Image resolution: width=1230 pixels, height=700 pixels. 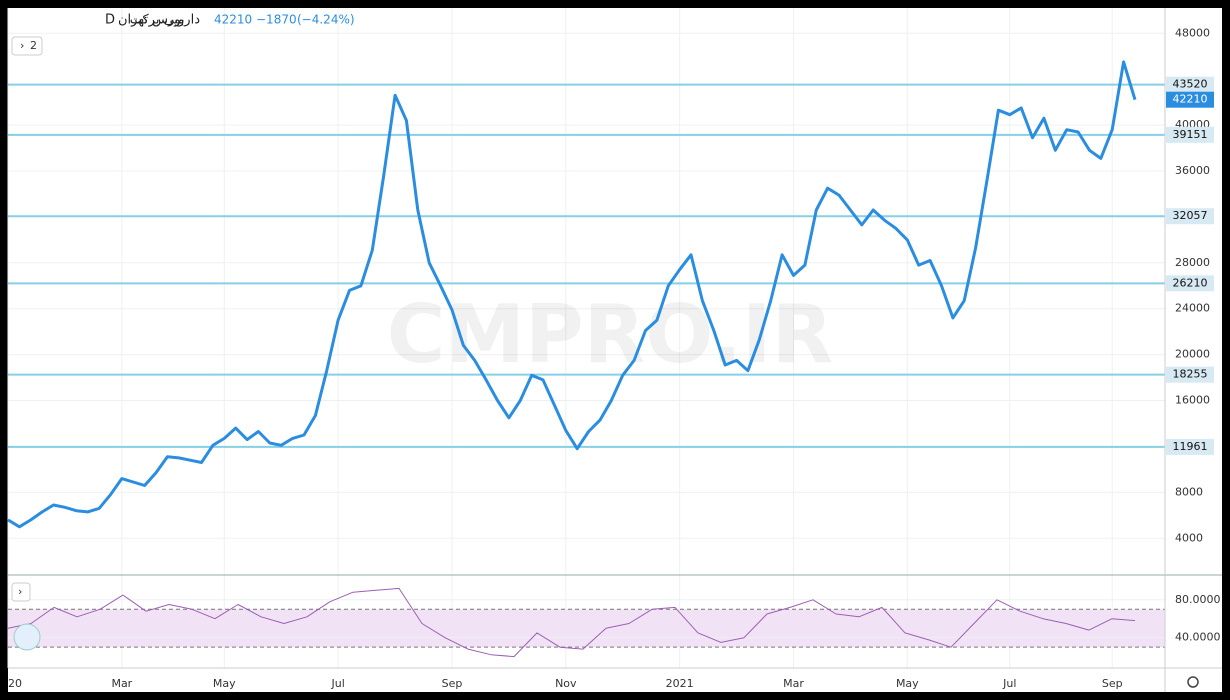 I want to click on y-tick-label: 80.0000, so click(x=1198, y=599).